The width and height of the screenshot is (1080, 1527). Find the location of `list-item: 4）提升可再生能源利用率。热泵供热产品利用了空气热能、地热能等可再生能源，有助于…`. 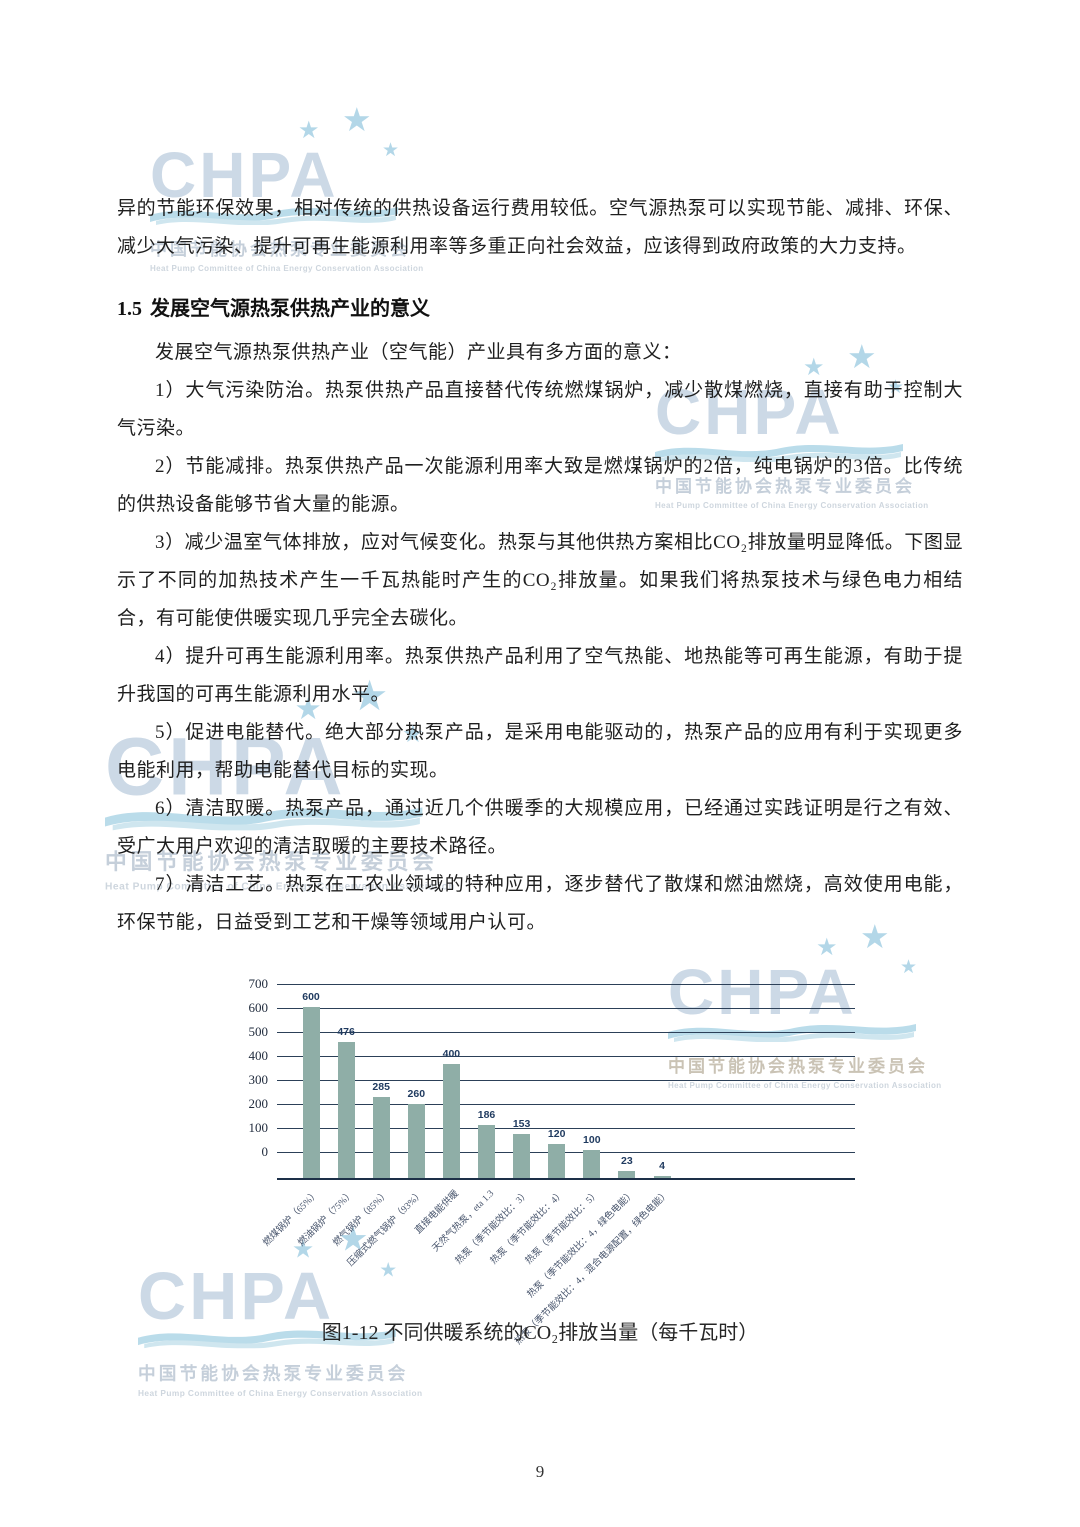

list-item: 4）提升可再生能源利用率。热泵供热产品利用了空气热能、地热能等可再生能源，有助于… is located at coordinates (540, 675).